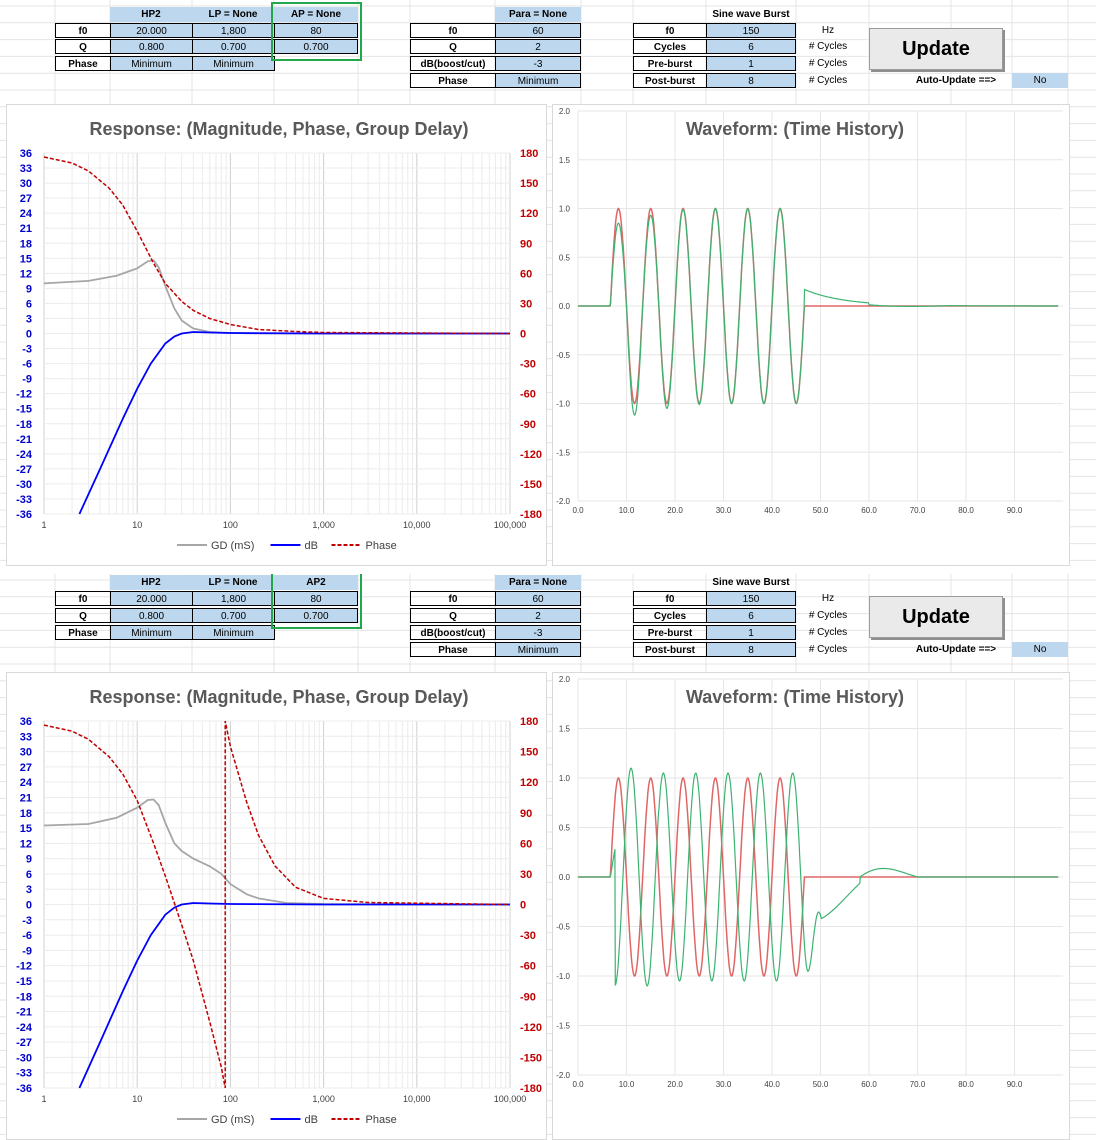 This screenshot has height=1140, width=1096. What do you see at coordinates (230, 525) in the screenshot?
I see `x-tick-label: 100` at bounding box center [230, 525].